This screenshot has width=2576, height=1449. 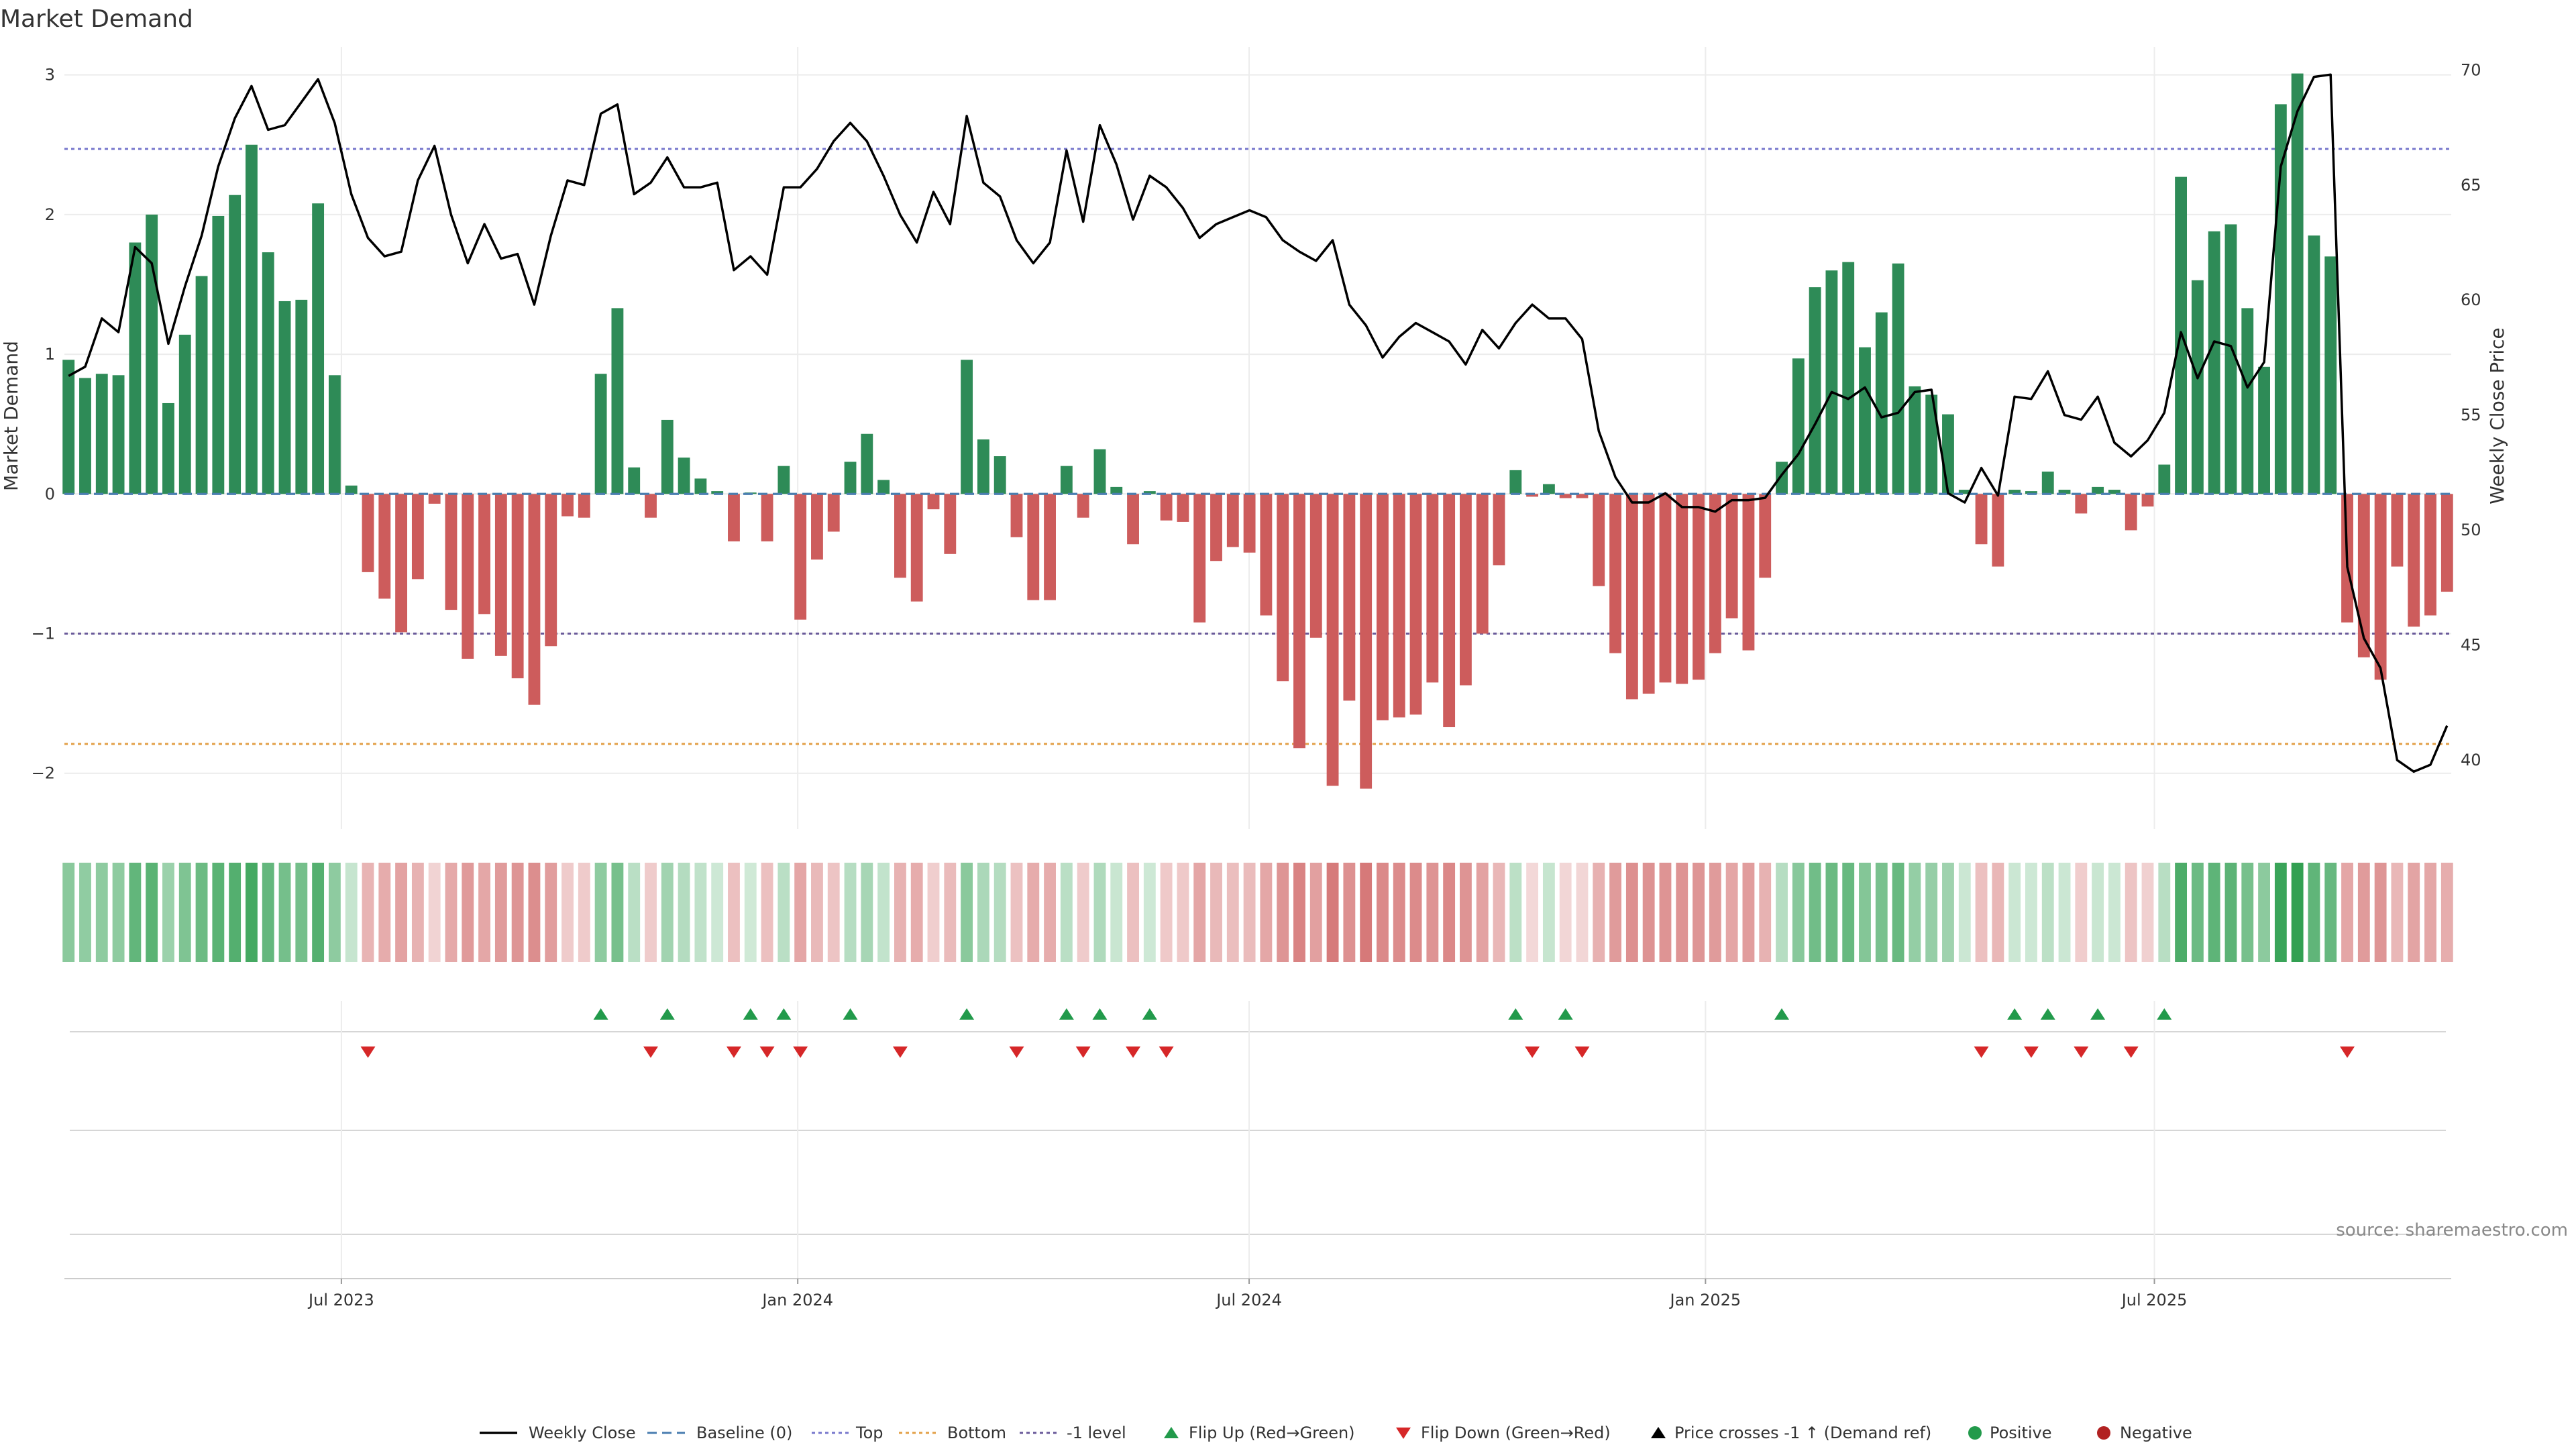 I want to click on y2-tick-label-1: 65, so click(x=2471, y=185).